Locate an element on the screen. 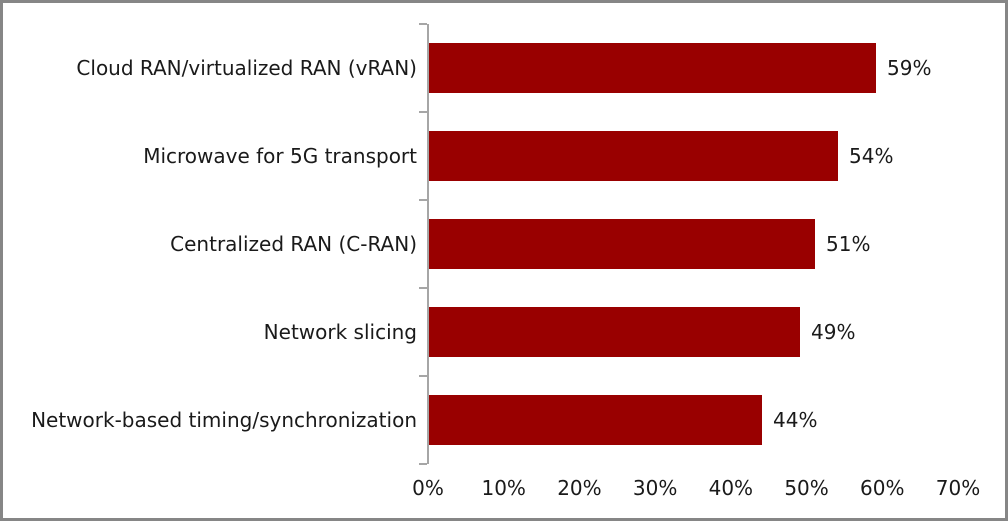 This screenshot has height=521, width=1008. data-label: 54% is located at coordinates (871, 156).